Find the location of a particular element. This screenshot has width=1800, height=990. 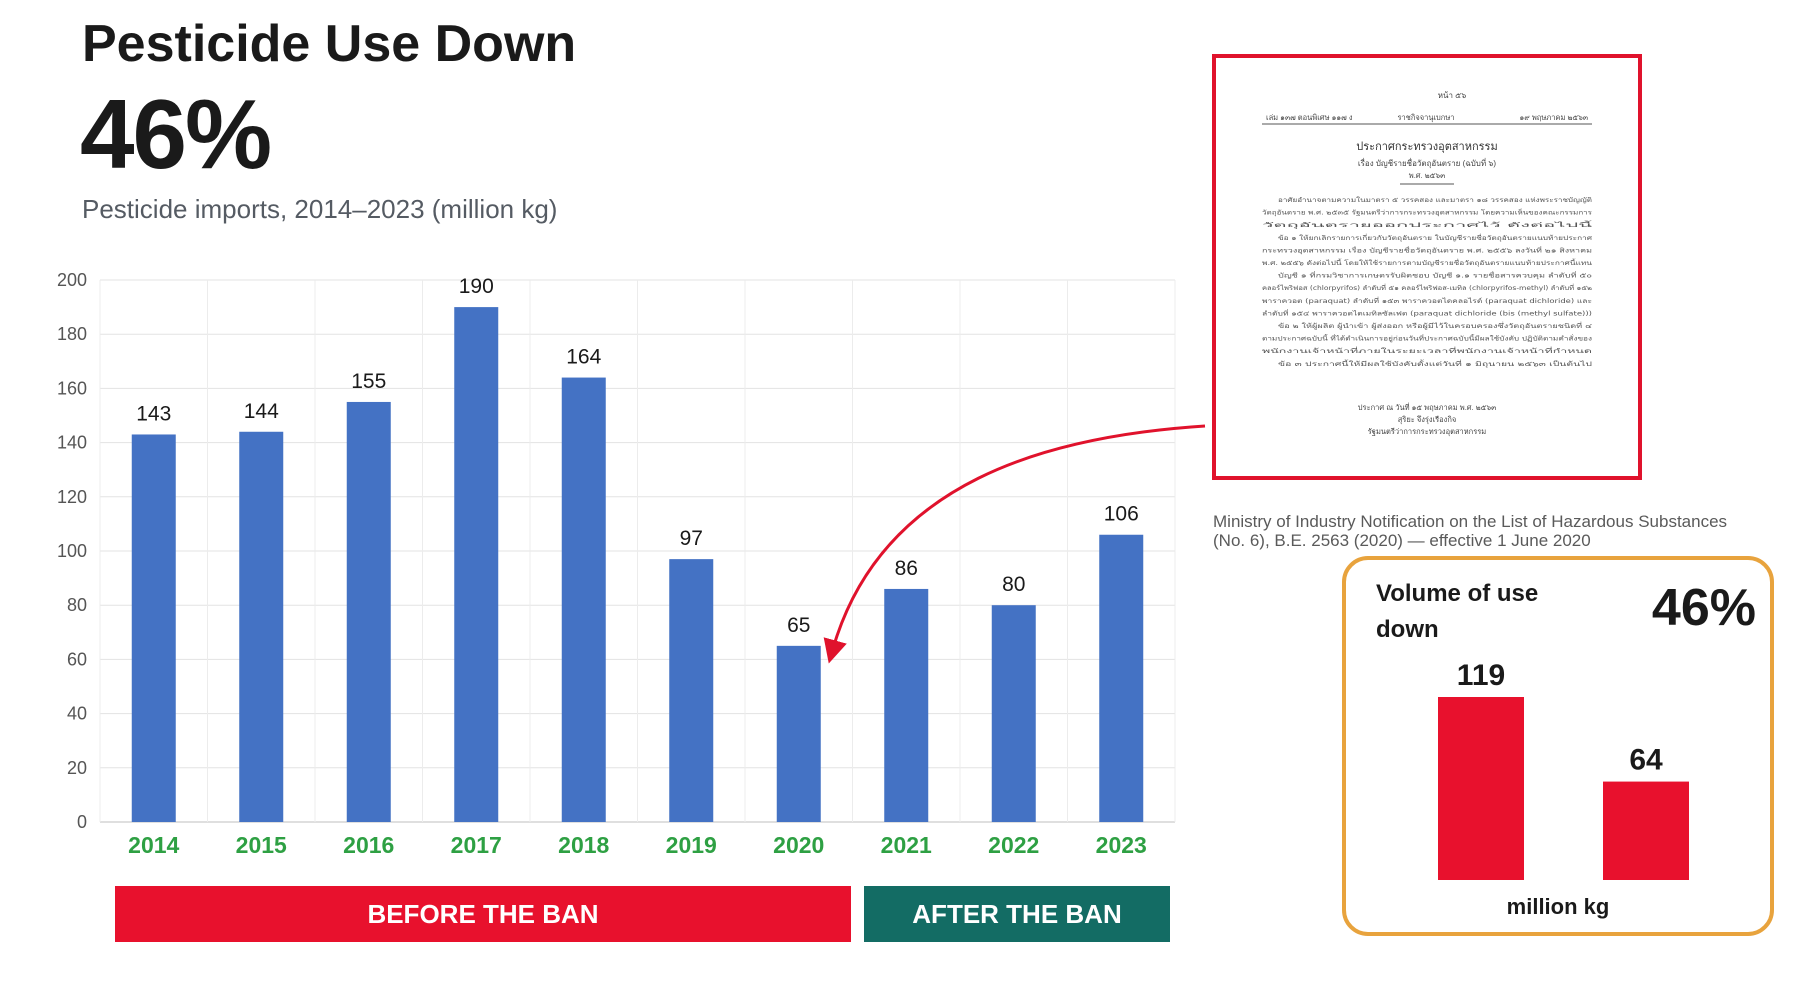

x-tick-label: 2018 is located at coordinates (583, 845).